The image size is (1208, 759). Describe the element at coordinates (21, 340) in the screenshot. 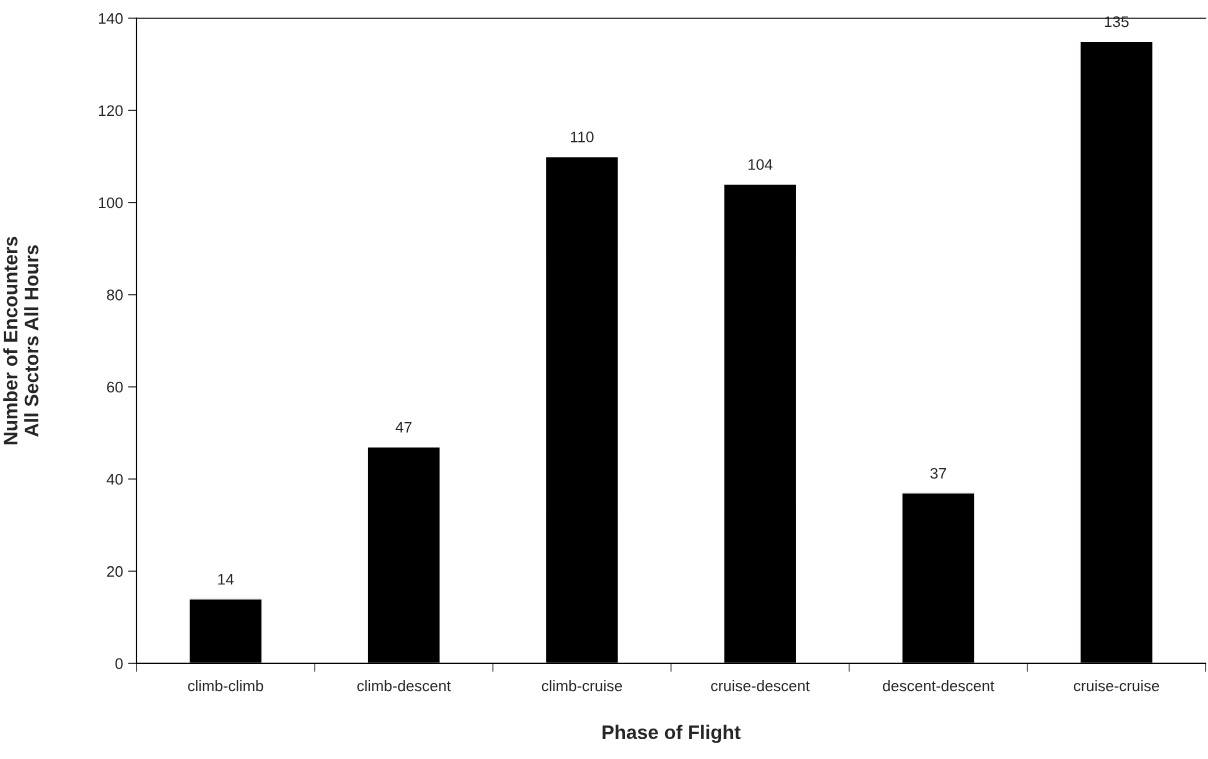

I see `y-axis-title: Number of Encounters All Sectors All Hours` at that location.